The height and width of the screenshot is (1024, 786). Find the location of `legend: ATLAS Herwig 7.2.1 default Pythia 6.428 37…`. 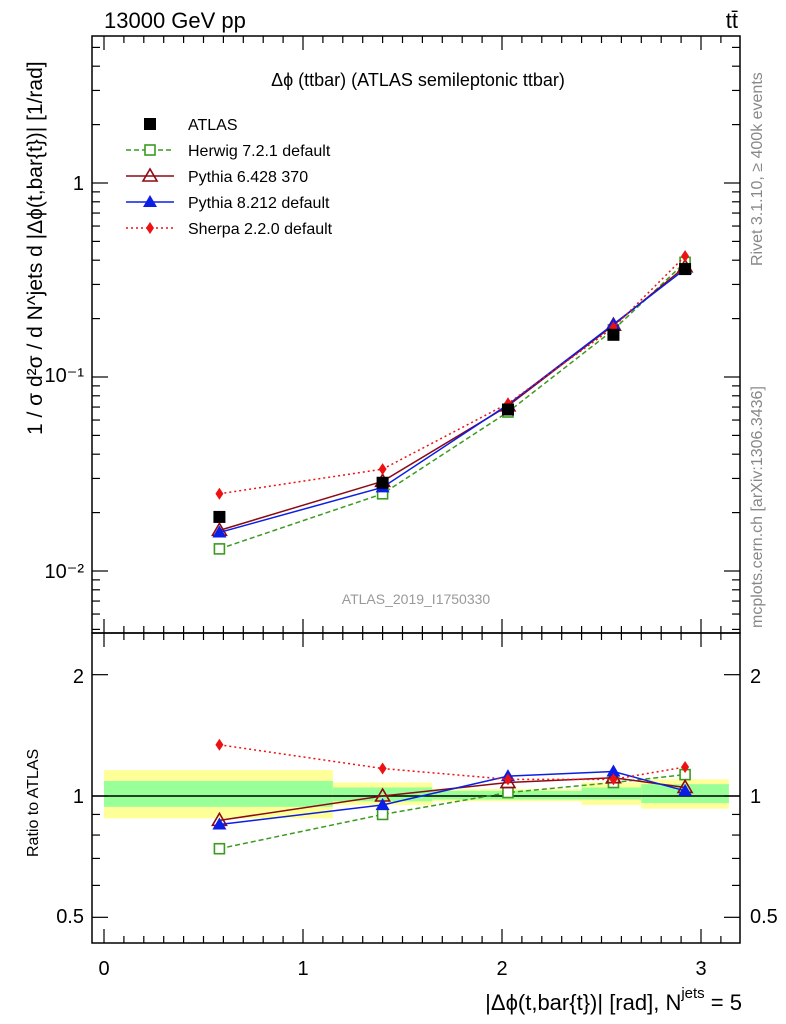

legend: ATLAS Herwig 7.2.1 default Pythia 6.428 37… is located at coordinates (229, 177).